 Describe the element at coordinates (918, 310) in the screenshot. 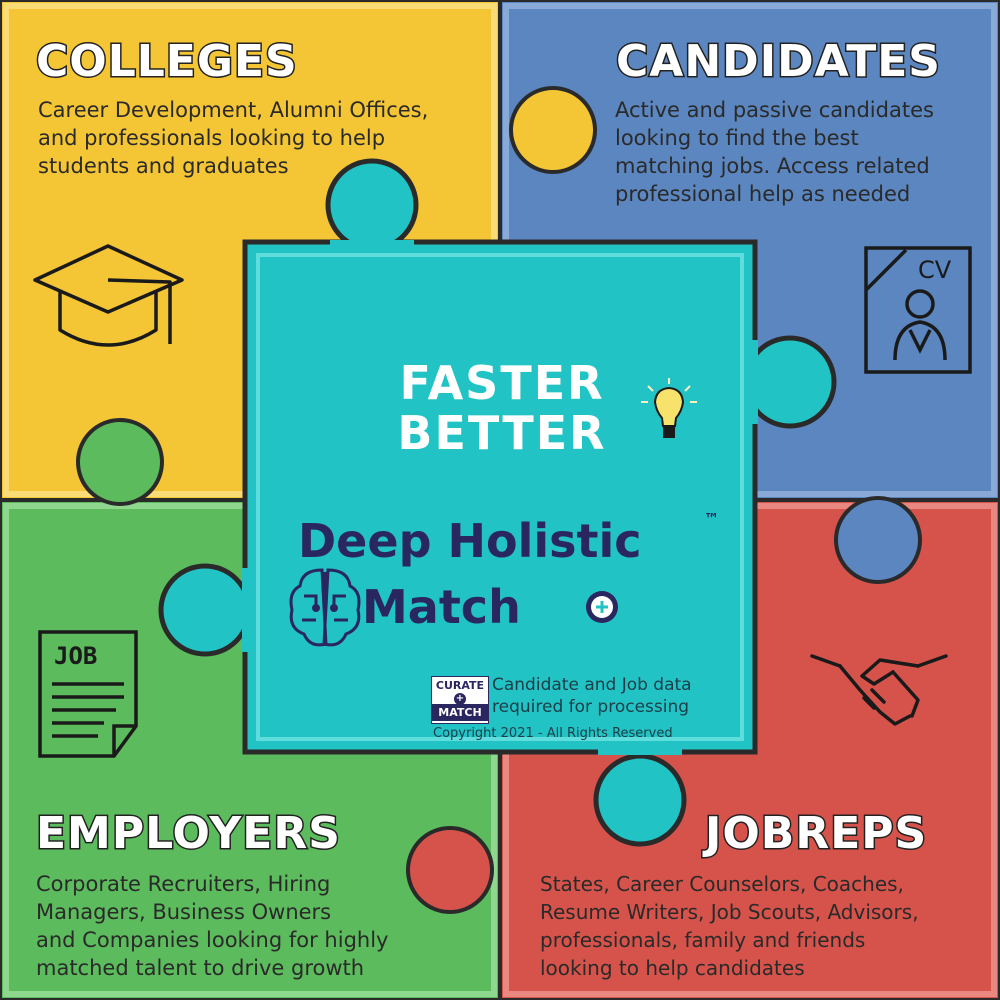

I see `cv-document-icon` at that location.